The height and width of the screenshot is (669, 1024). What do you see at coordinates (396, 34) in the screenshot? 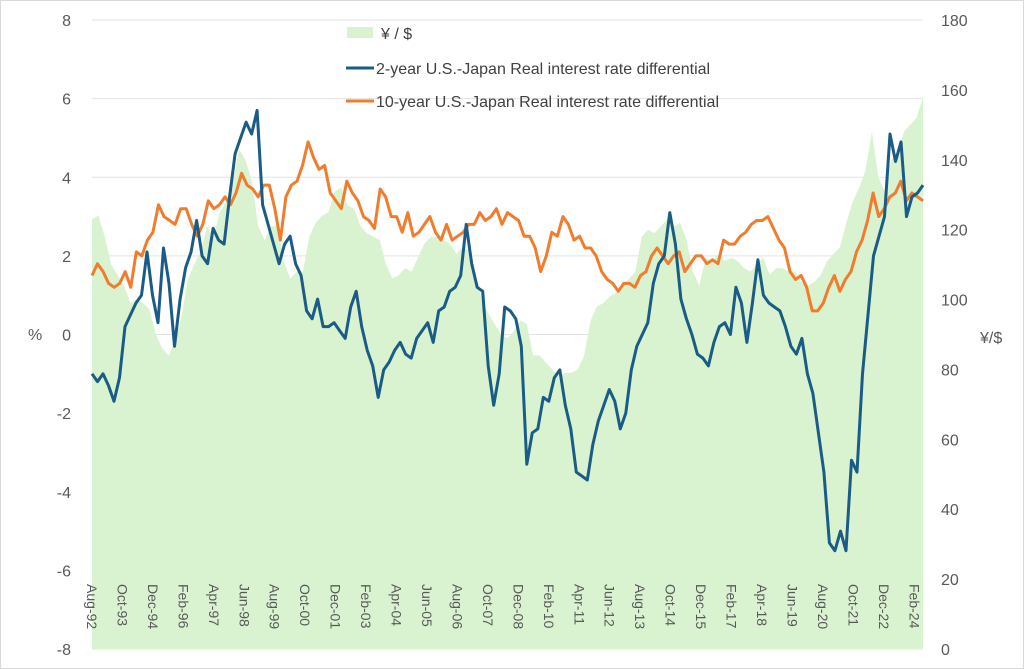
I see `legend-label: ¥ / $` at bounding box center [396, 34].